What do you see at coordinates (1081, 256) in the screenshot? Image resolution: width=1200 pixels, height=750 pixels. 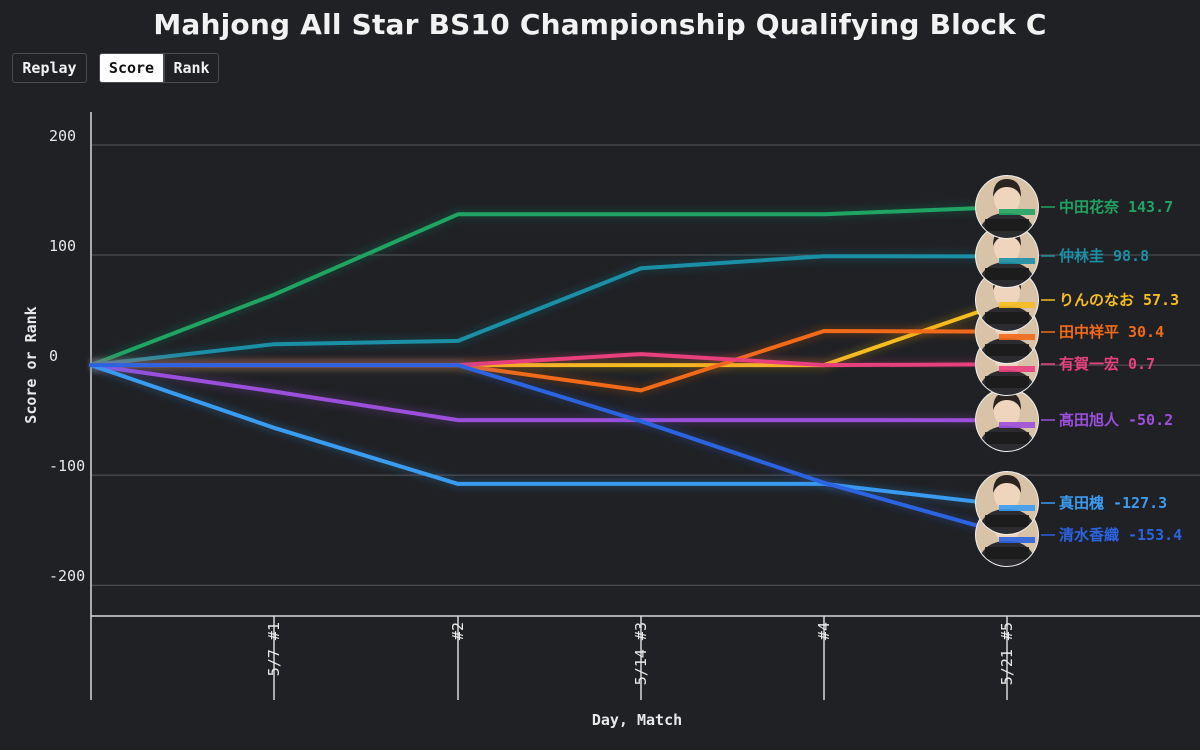 I see `series-name-label: 仲林圭` at bounding box center [1081, 256].